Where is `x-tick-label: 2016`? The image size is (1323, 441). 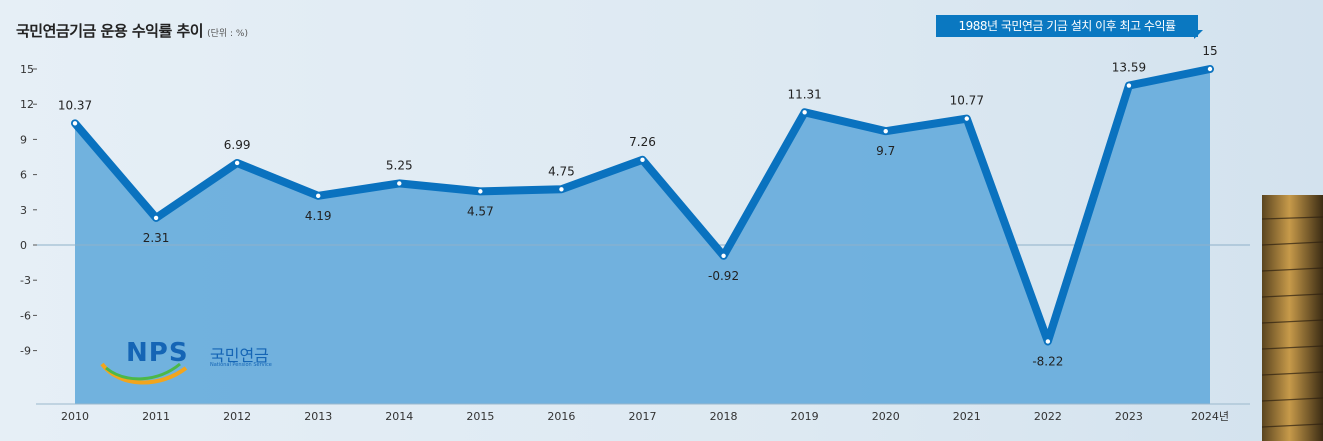
x-tick-label: 2016 is located at coordinates (561, 416).